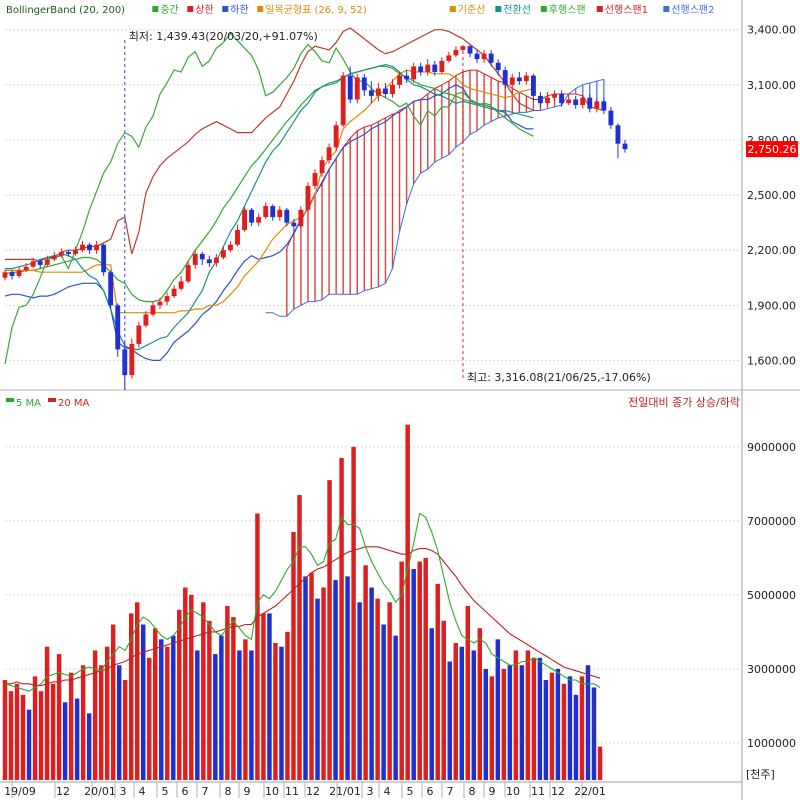 This screenshot has width=800, height=800. I want to click on volume-unit-label: [천주], so click(760, 774).